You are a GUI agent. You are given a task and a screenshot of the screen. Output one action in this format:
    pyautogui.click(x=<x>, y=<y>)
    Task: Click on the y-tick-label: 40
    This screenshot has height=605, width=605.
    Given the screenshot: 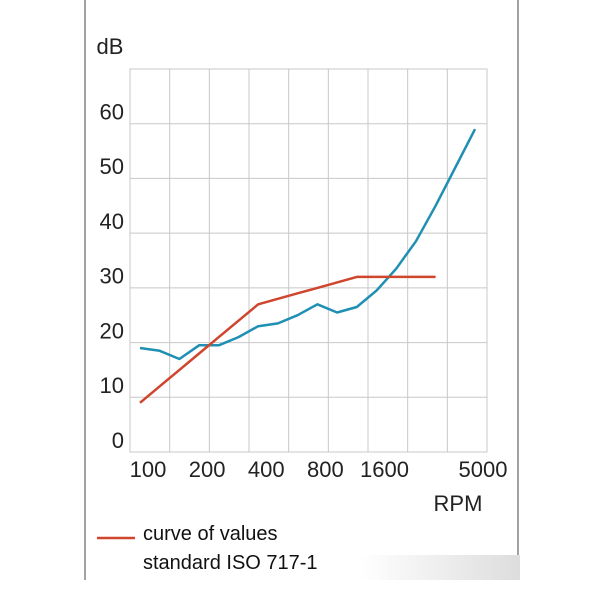 What is the action you would take?
    pyautogui.click(x=112, y=221)
    